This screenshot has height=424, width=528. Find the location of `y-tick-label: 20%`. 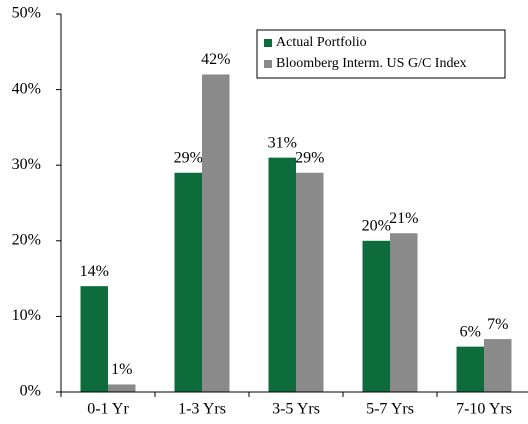

y-tick-label: 20% is located at coordinates (26, 239).